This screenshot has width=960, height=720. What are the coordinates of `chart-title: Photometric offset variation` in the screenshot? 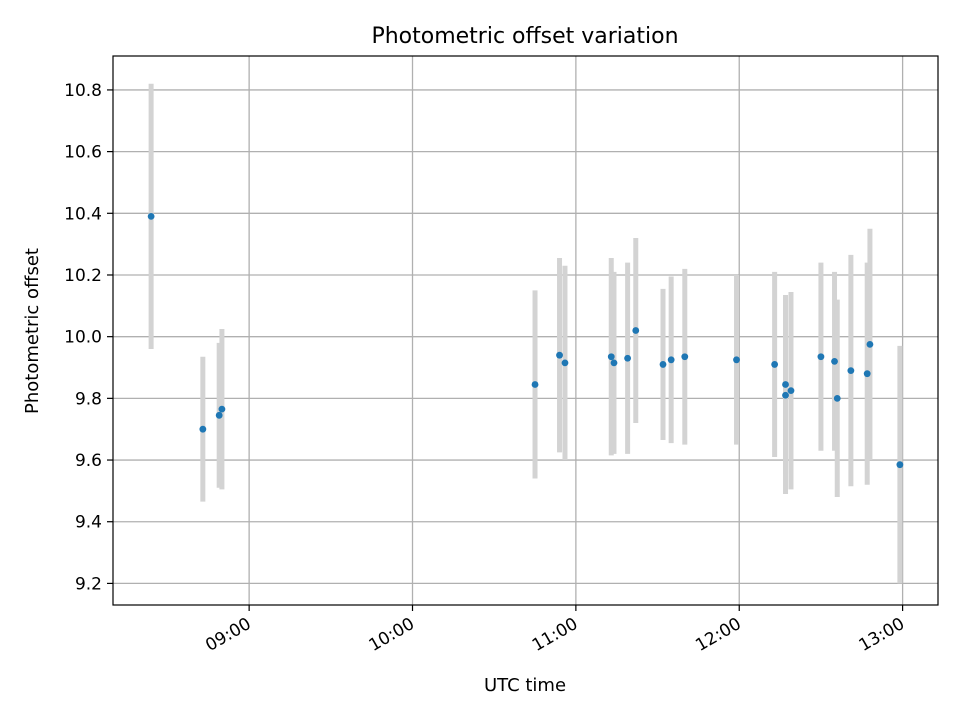 It's located at (524, 36).